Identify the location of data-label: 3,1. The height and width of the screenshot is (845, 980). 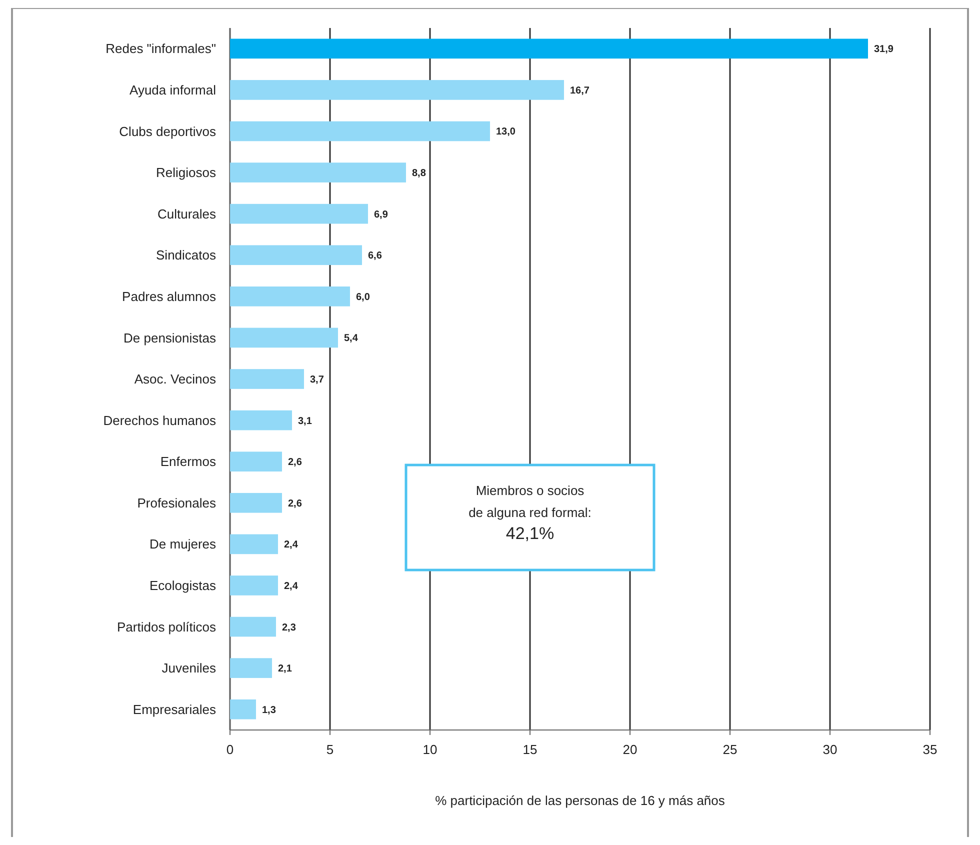
(305, 421).